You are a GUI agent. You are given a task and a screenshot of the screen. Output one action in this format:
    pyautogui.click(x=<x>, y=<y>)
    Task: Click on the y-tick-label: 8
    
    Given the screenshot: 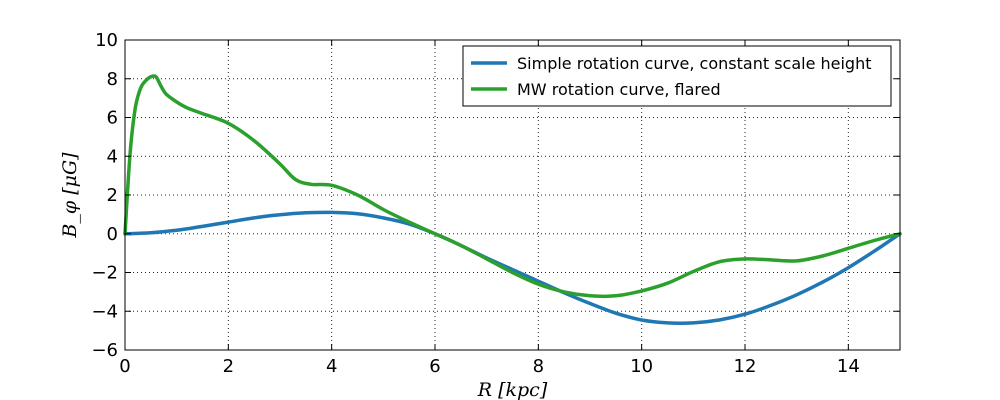 What is the action you would take?
    pyautogui.click(x=112, y=79)
    